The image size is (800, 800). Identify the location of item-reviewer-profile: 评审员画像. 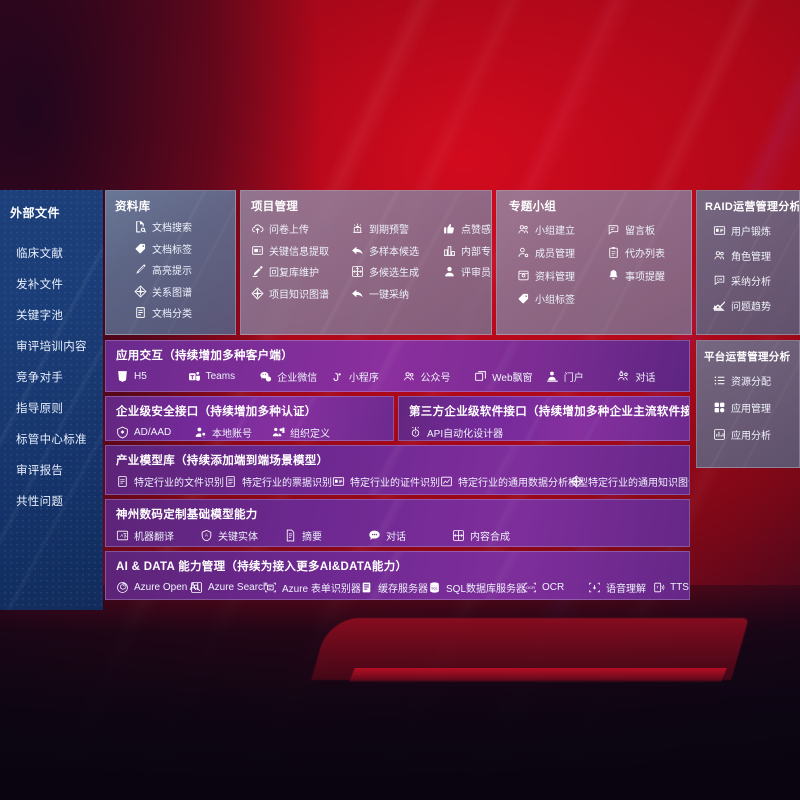
(467, 271).